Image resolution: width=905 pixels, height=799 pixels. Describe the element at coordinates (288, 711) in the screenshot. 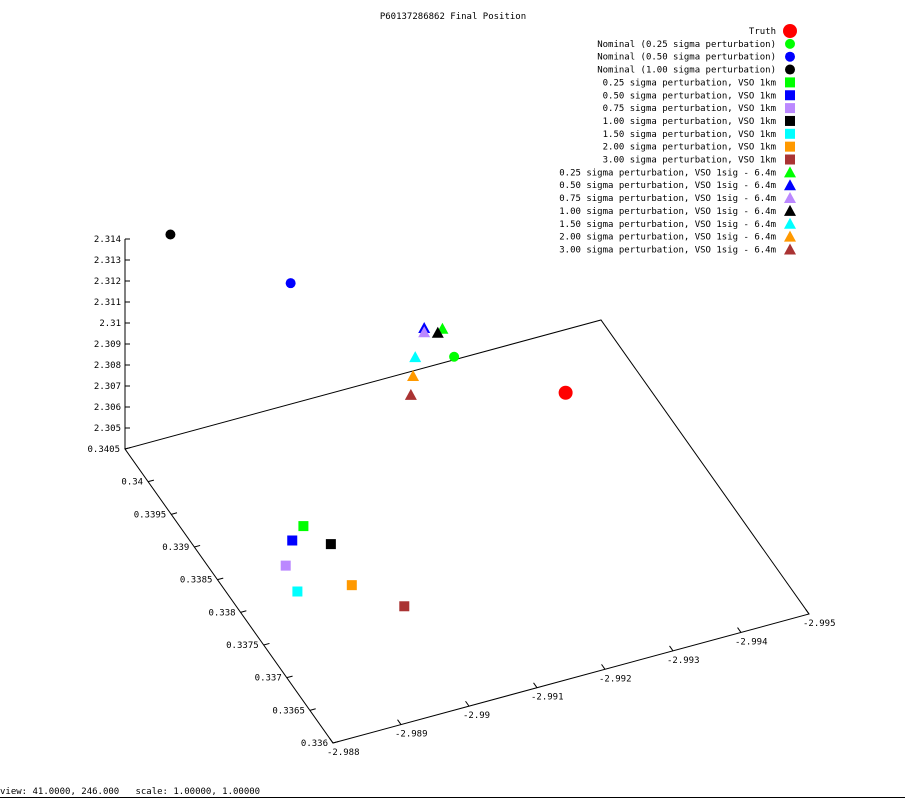

I see `y-axis-tick-label: 0.3365` at that location.